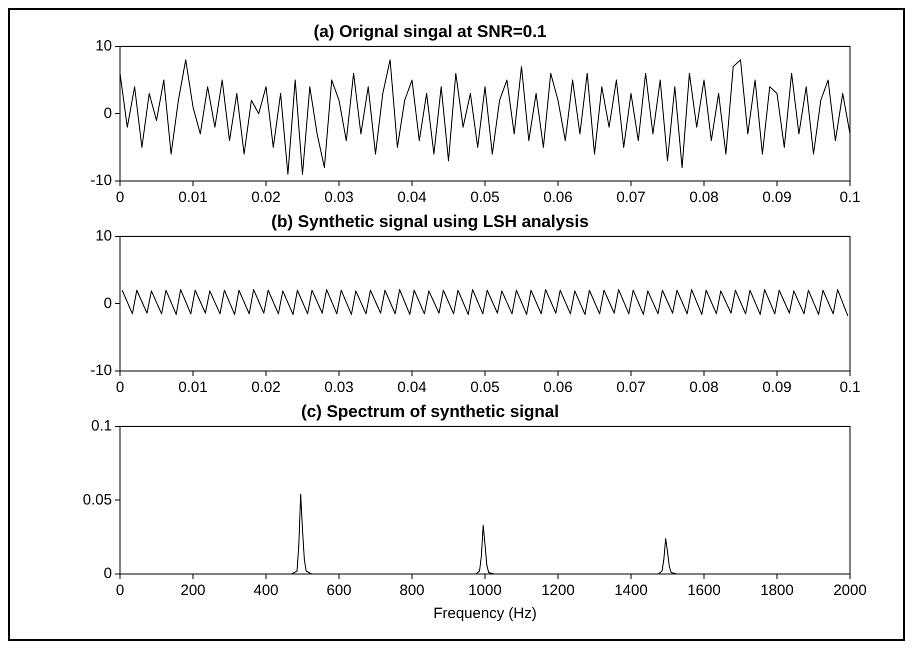 This screenshot has width=919, height=653. Describe the element at coordinates (430, 411) in the screenshot. I see `chart-title: (c) Spectrum of synthetic signal` at that location.